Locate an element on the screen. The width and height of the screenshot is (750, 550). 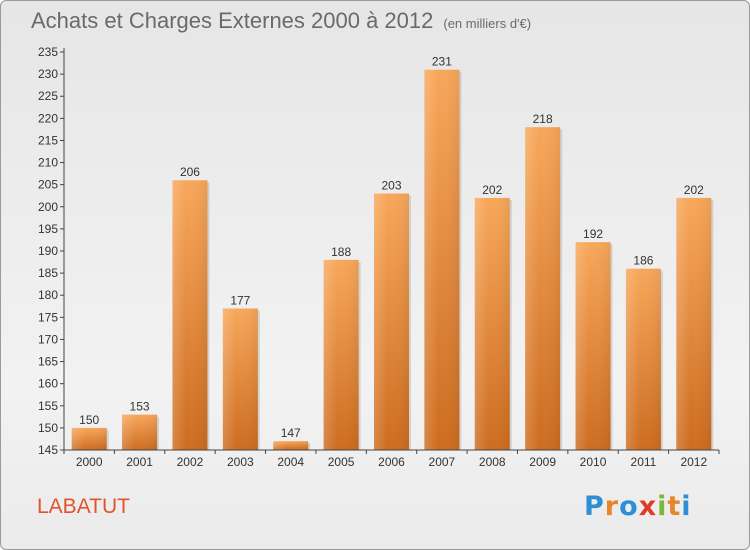
y-tick-label: 220 is located at coordinates (48, 118).